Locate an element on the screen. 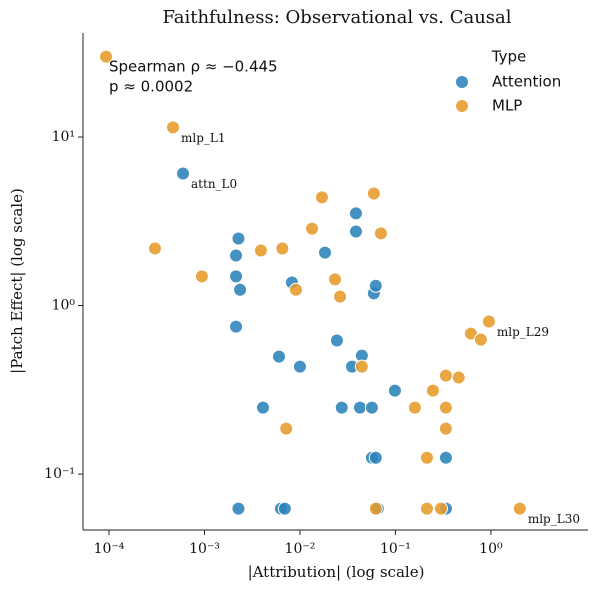 Image resolution: width=599 pixels, height=591 pixels. x-tick-label: 10⁻¹ is located at coordinates (395, 549).